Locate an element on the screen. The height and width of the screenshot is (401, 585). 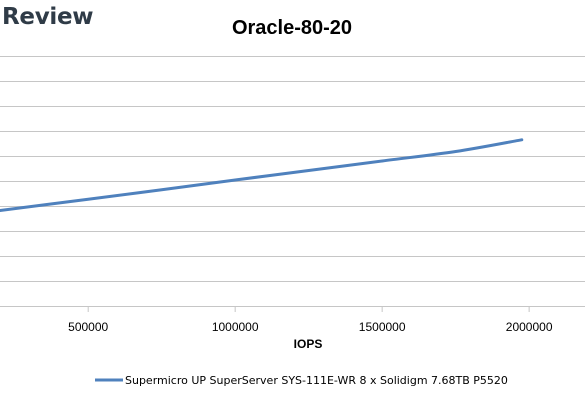
x-axis-ticks: 500000 1000000 1500000 2000000 is located at coordinates (310, 320).